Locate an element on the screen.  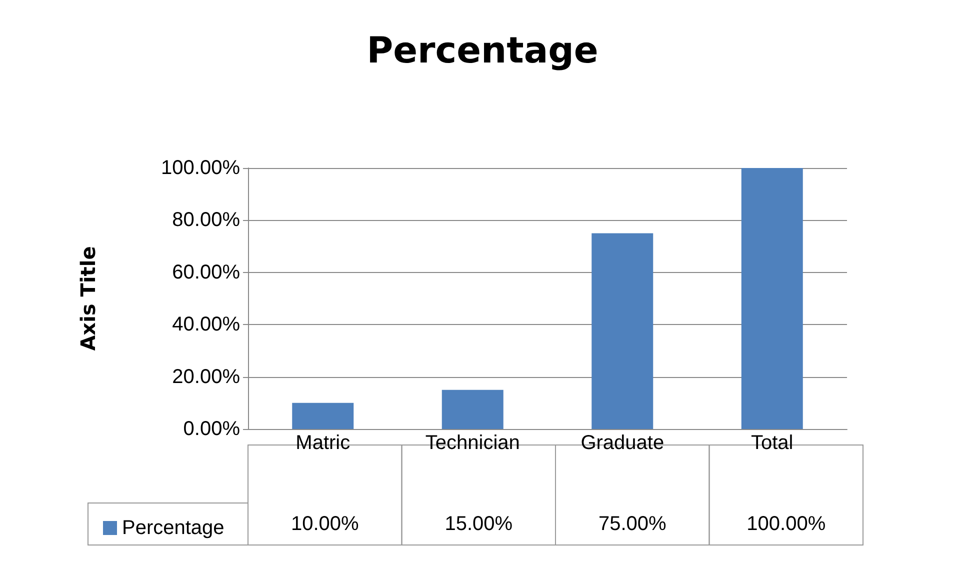
y-tick-label: 100.00% is located at coordinates (200, 168).